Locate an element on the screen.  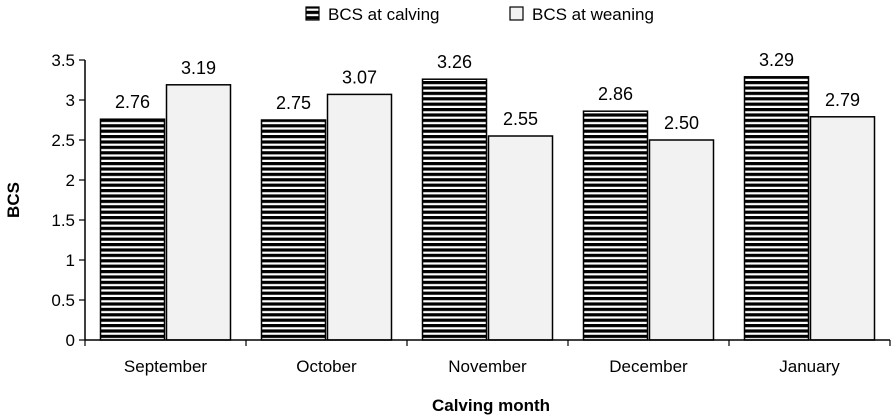
y-tick-label: 2.5 is located at coordinates (63, 140).